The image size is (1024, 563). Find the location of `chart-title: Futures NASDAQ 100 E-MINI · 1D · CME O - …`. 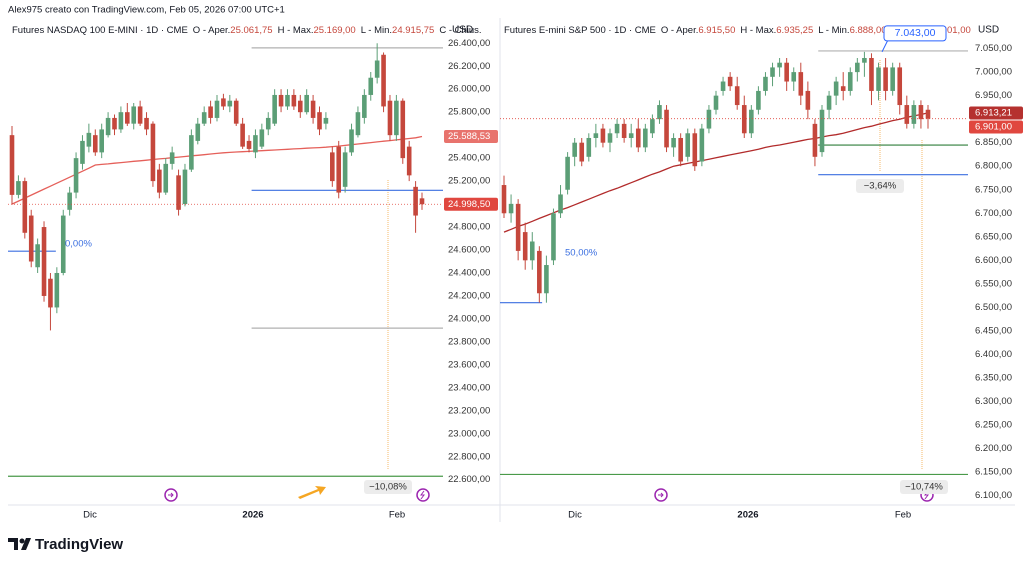

chart-title: Futures NASDAQ 100 E-MINI · 1D · CME O - … is located at coordinates (247, 30).